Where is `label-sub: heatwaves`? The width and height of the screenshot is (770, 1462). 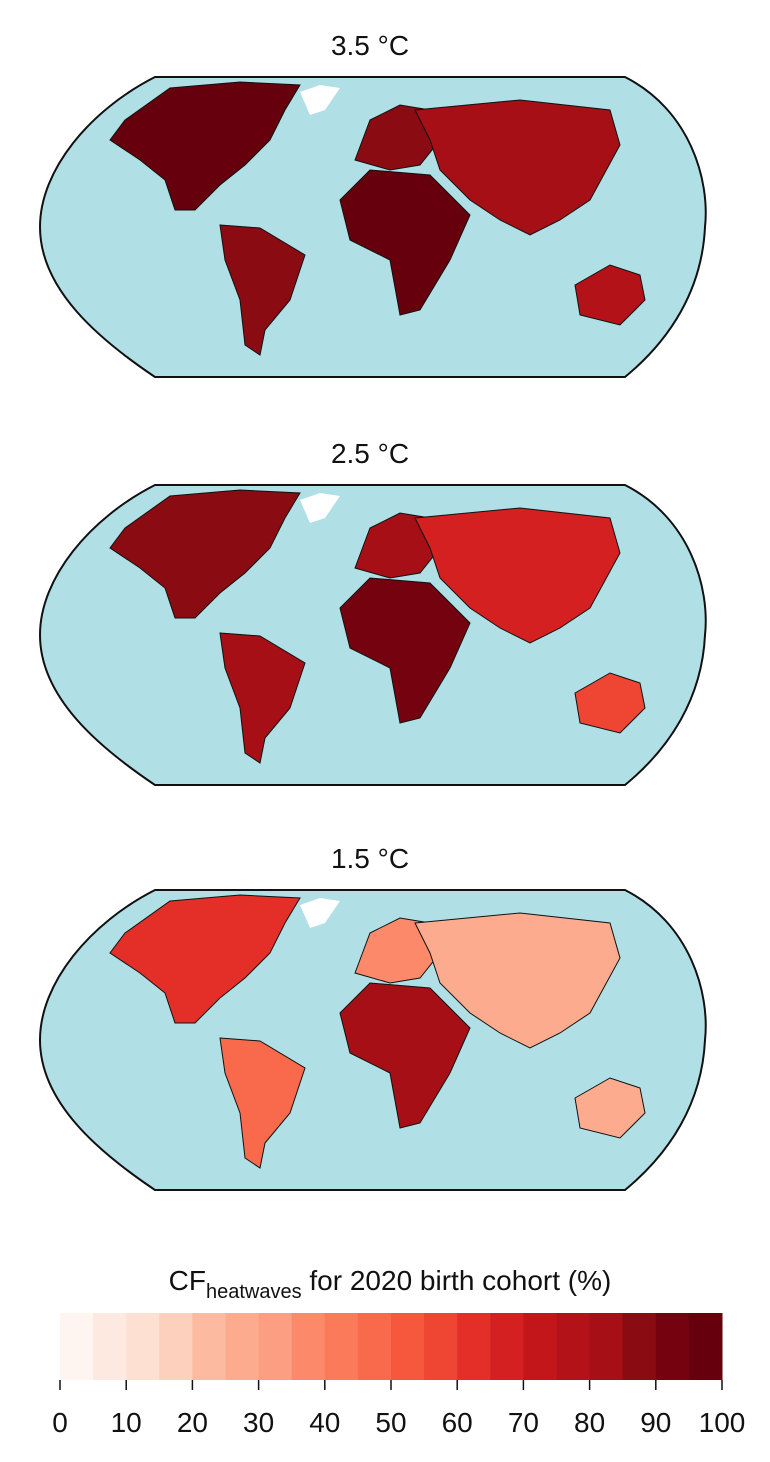 label-sub: heatwaves is located at coordinates (254, 1292).